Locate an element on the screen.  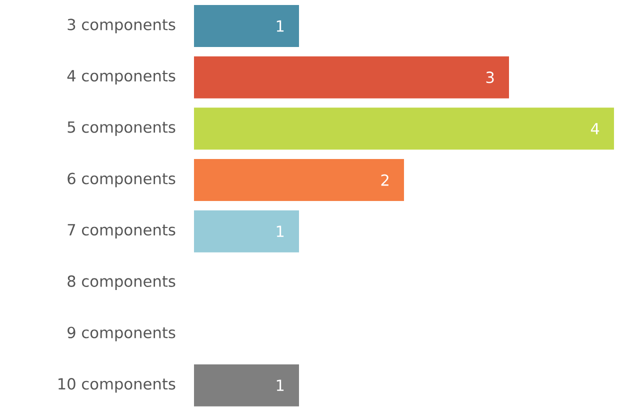
y-tick-label: 9 components is located at coordinates (122, 334).